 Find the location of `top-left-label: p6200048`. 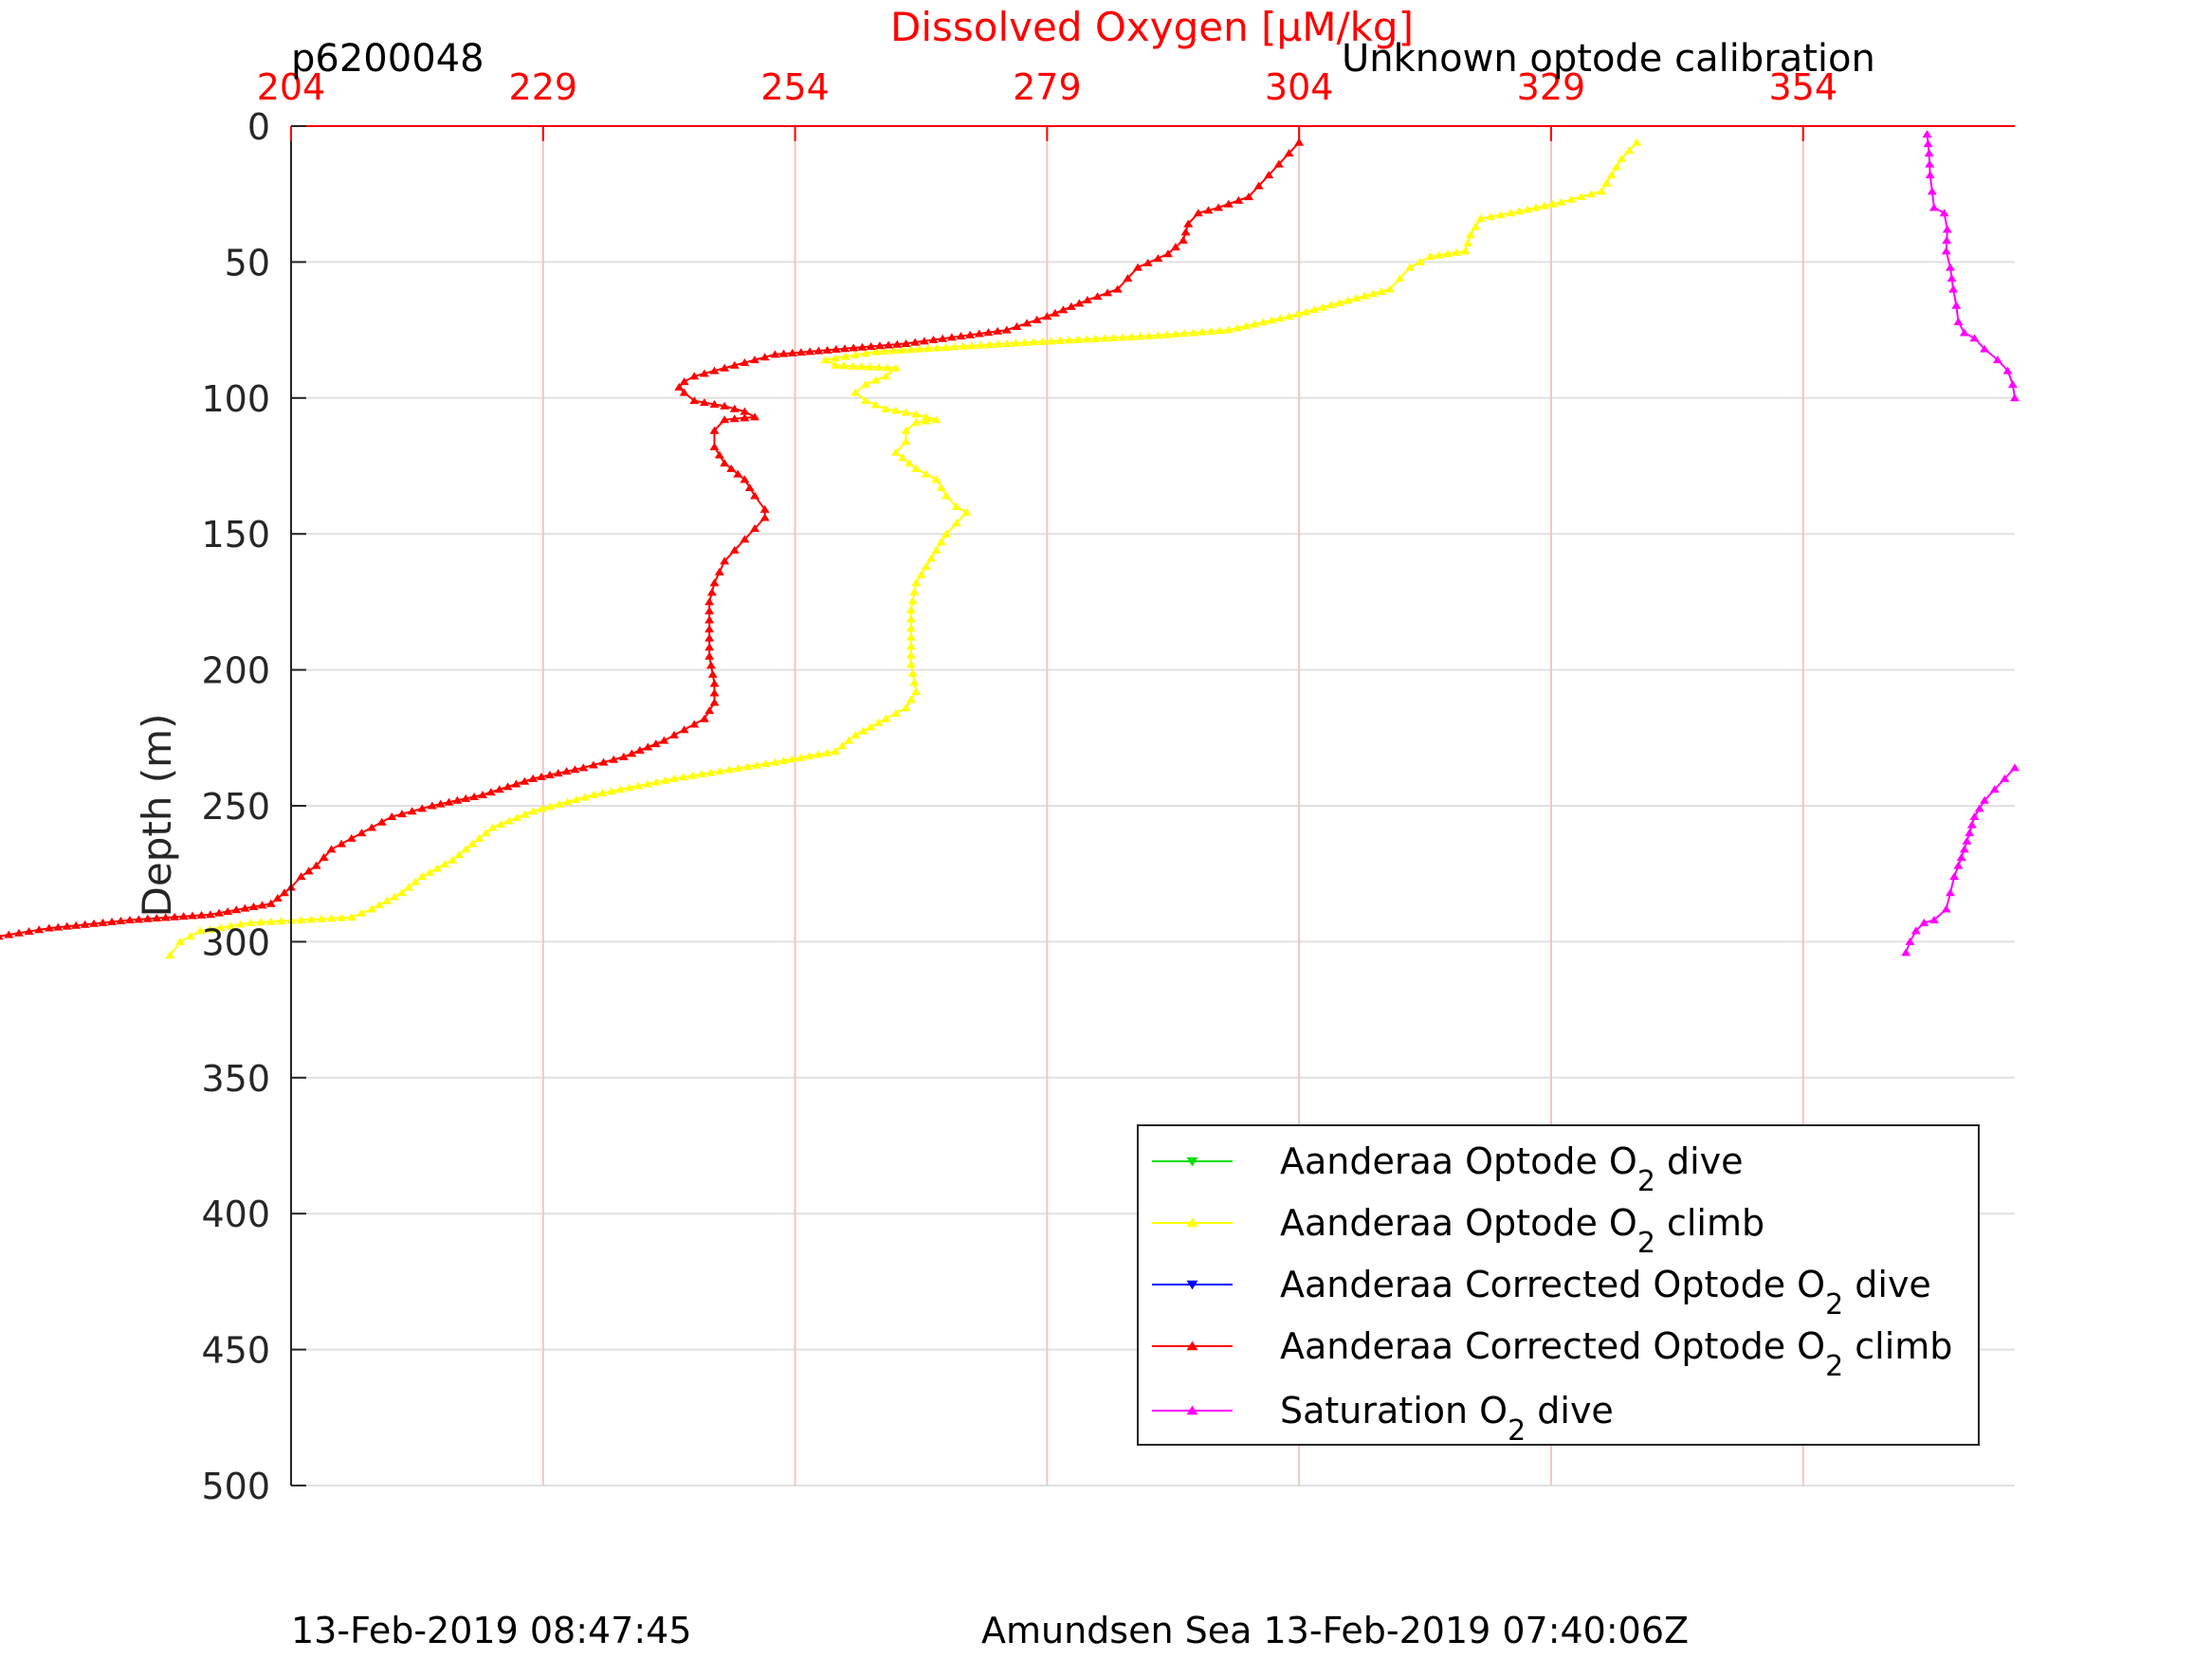

top-left-label: p6200048 is located at coordinates (387, 59).